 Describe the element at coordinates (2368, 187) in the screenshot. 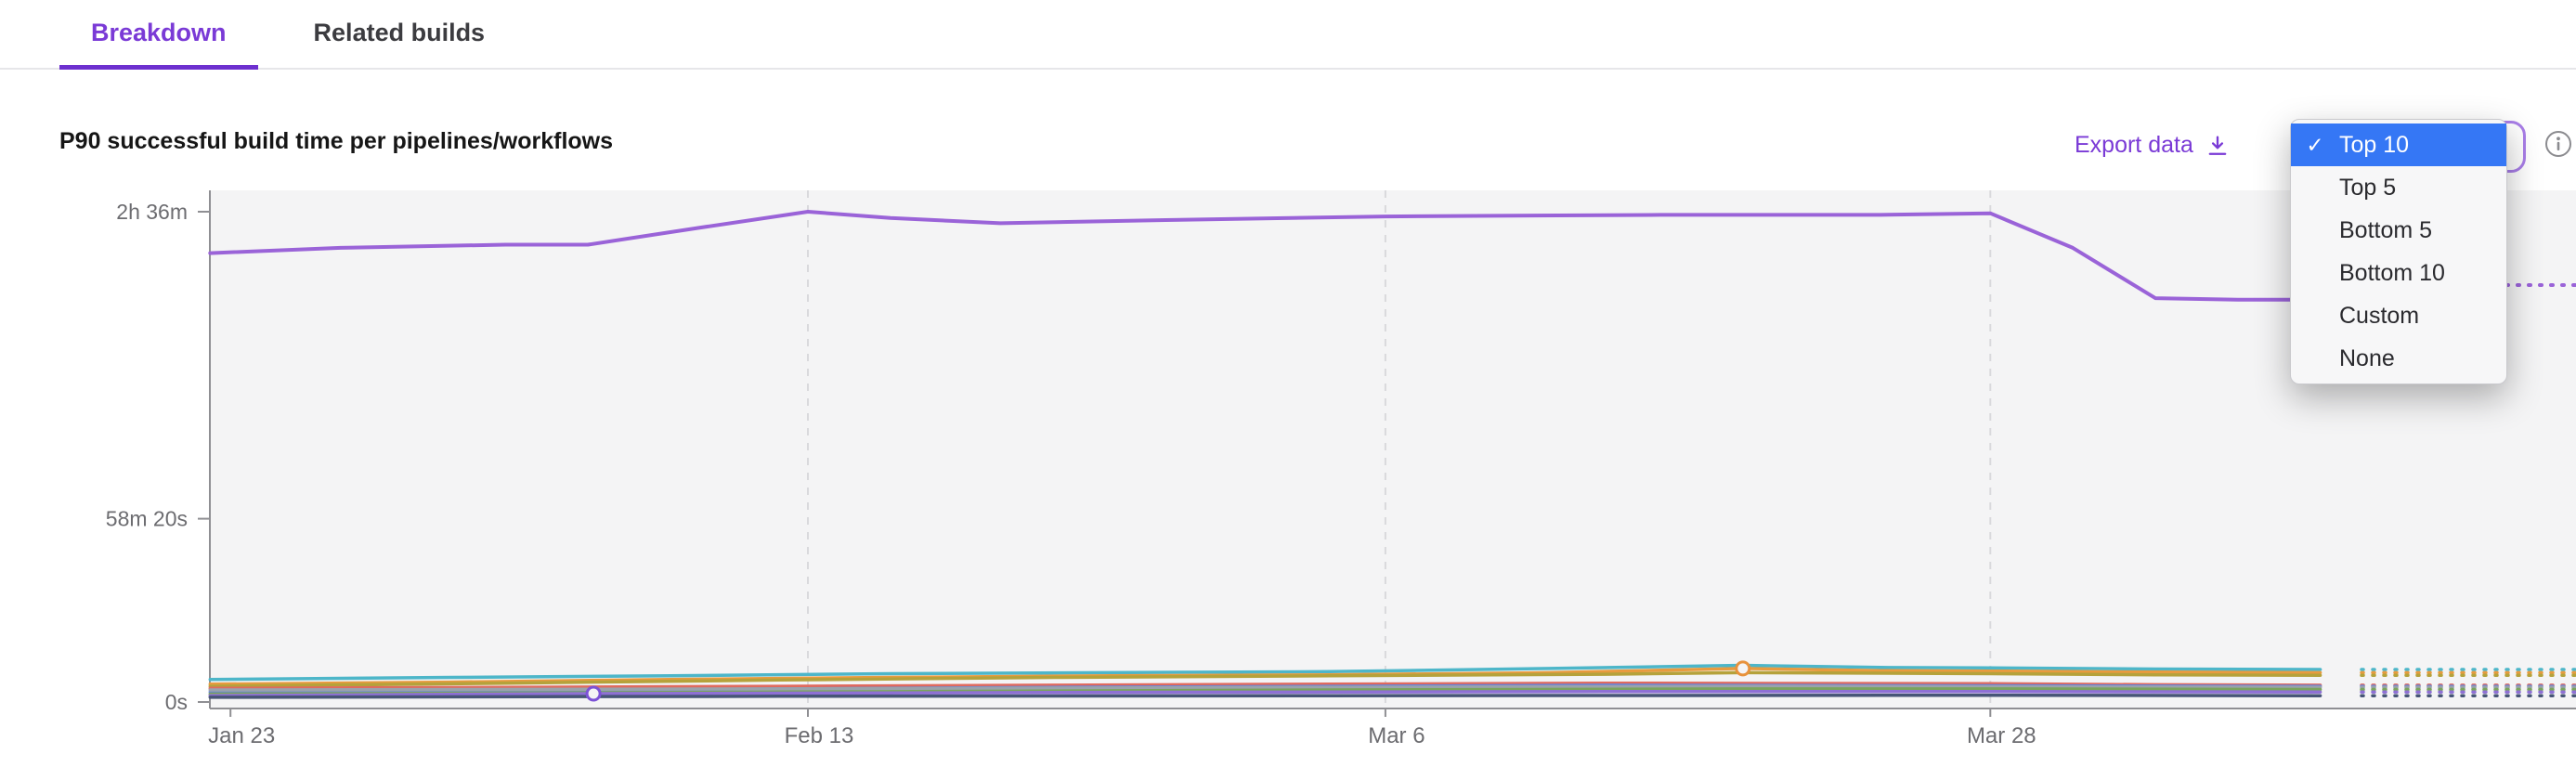

I see `dropdown-option-label: Top 5` at that location.